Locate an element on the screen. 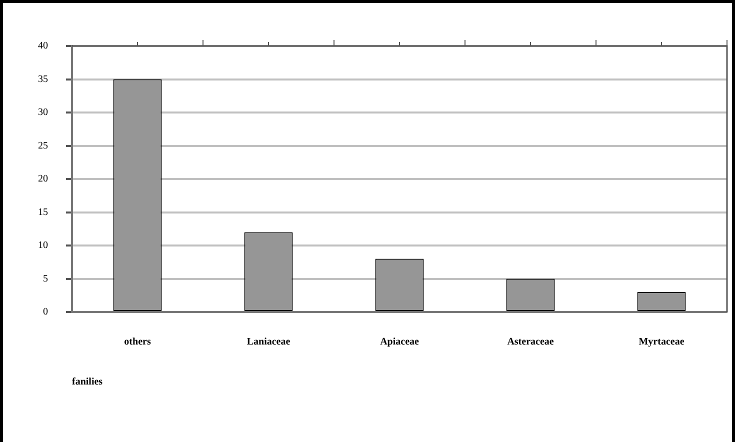 The height and width of the screenshot is (442, 741). y-tick-label: 0 is located at coordinates (45, 312).